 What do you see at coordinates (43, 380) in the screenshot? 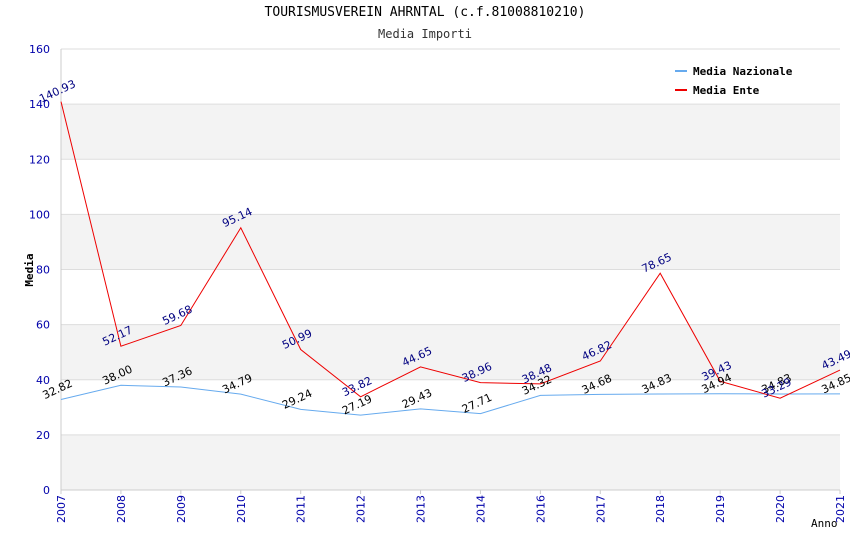
I see `y-tick-label: 40` at bounding box center [43, 380].